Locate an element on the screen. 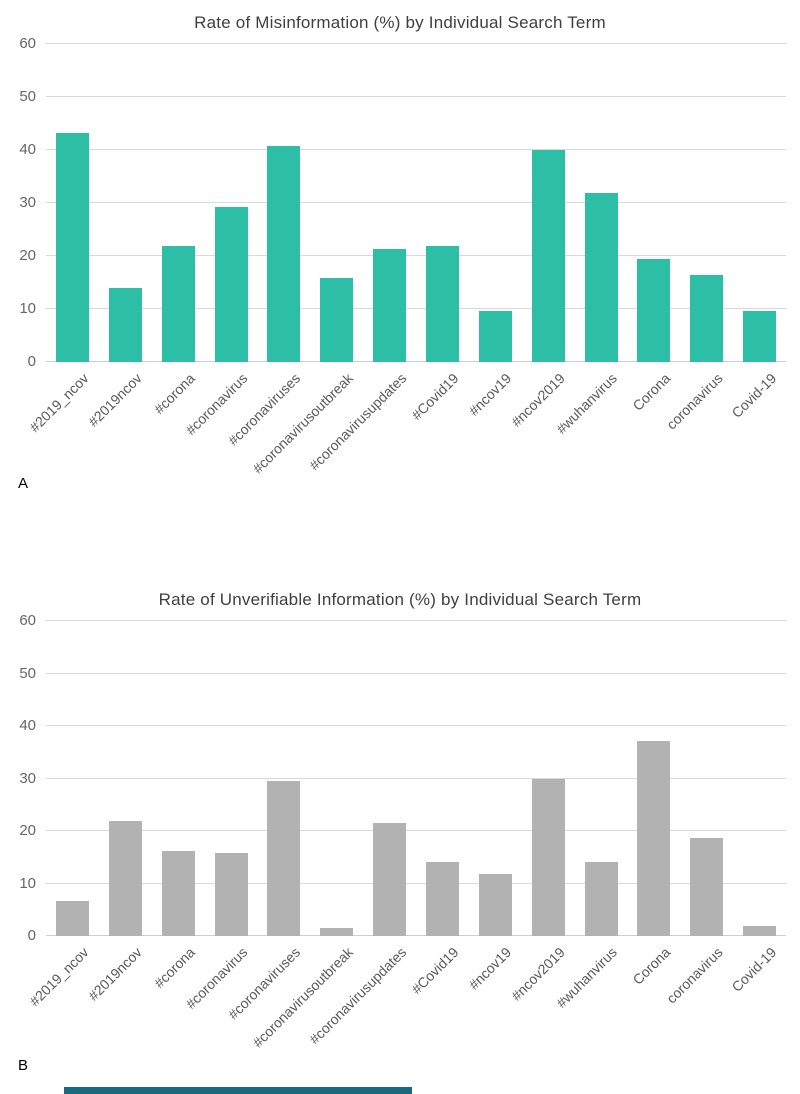 This screenshot has height=1094, width=800. next-figure-edge-strip is located at coordinates (238, 1090).